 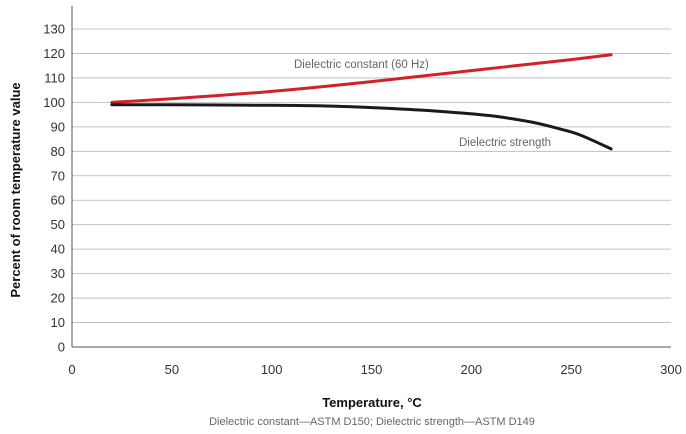 What do you see at coordinates (58, 151) in the screenshot?
I see `y-tick-label-80: 80` at bounding box center [58, 151].